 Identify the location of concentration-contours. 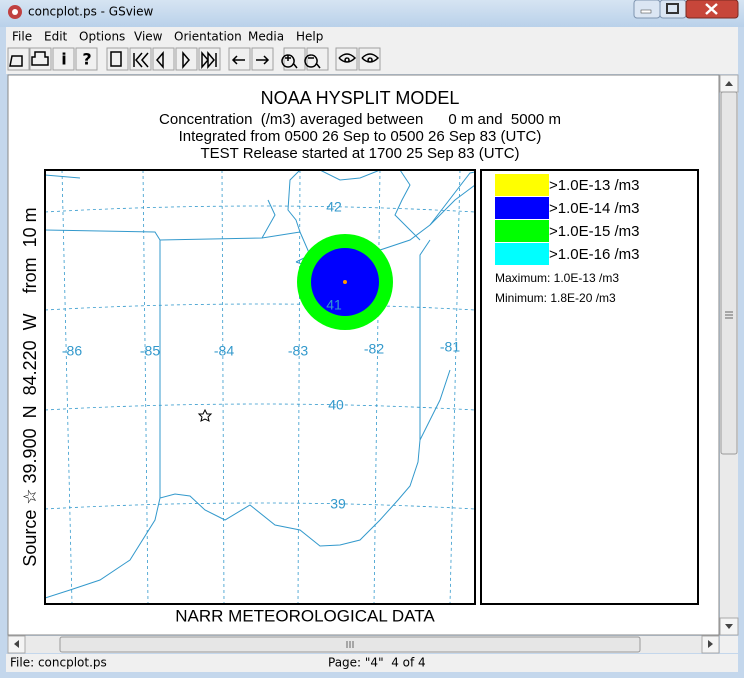
(345, 282).